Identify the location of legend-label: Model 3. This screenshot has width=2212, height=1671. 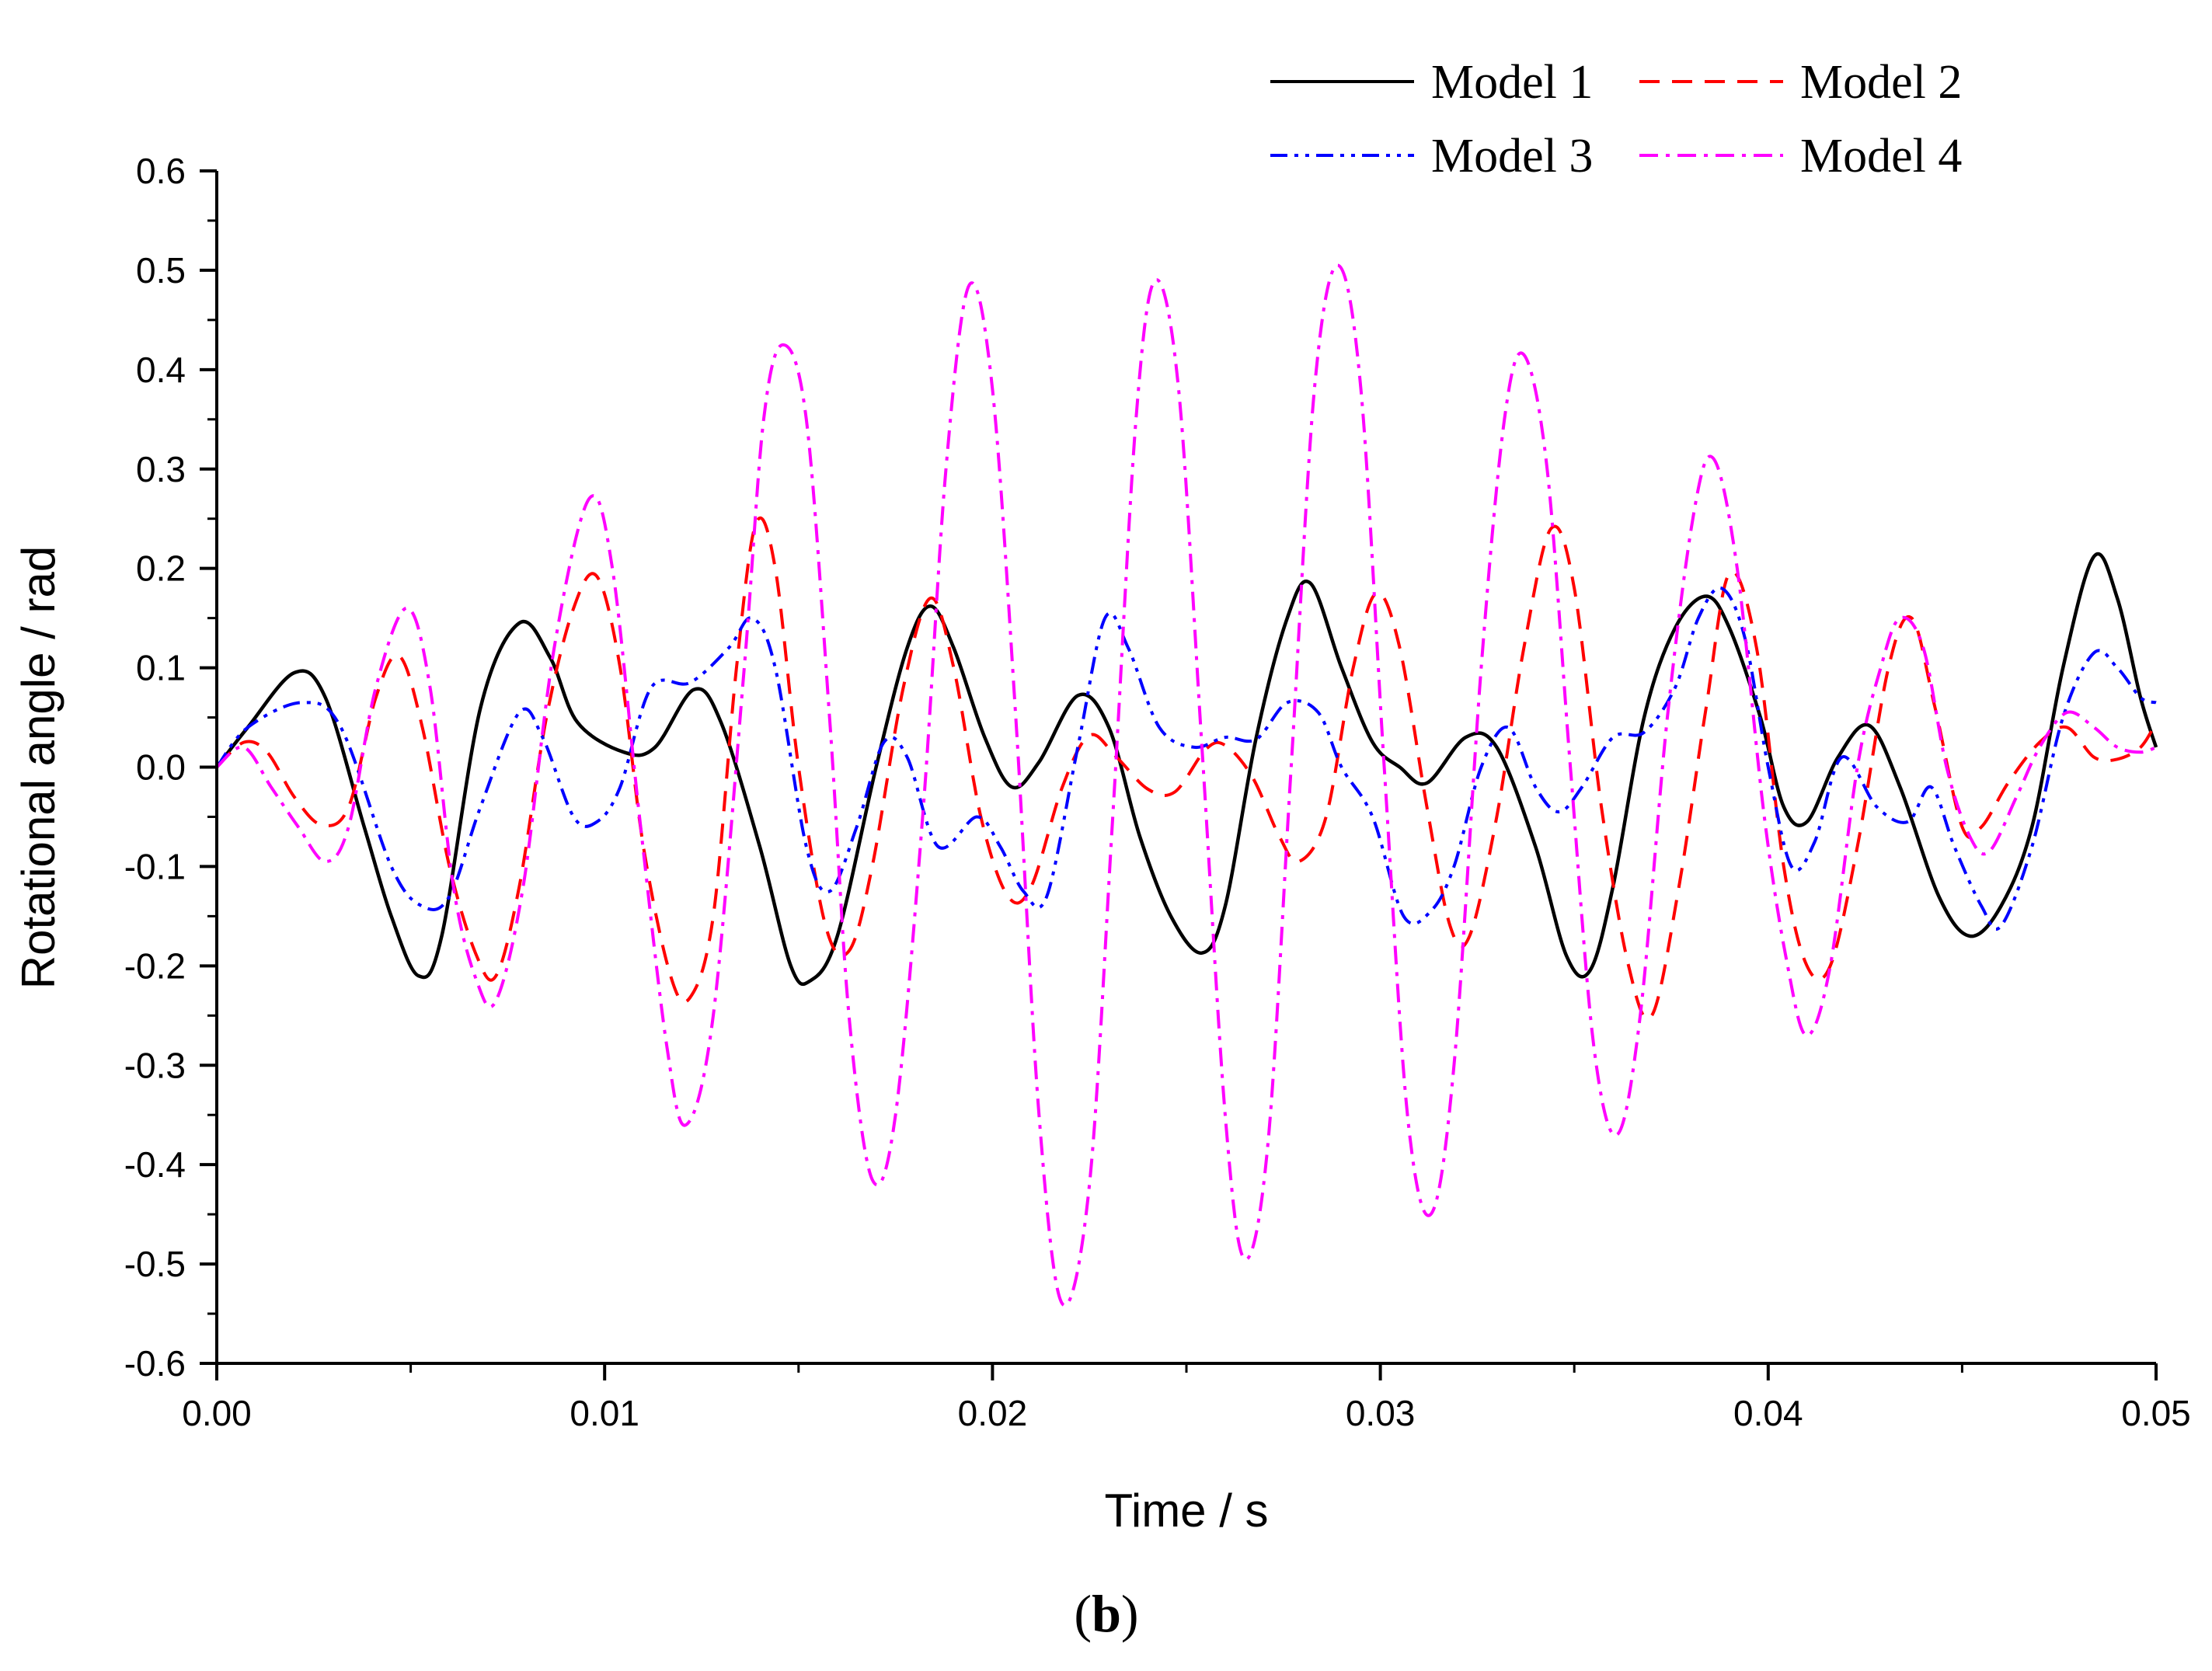
(1512, 156).